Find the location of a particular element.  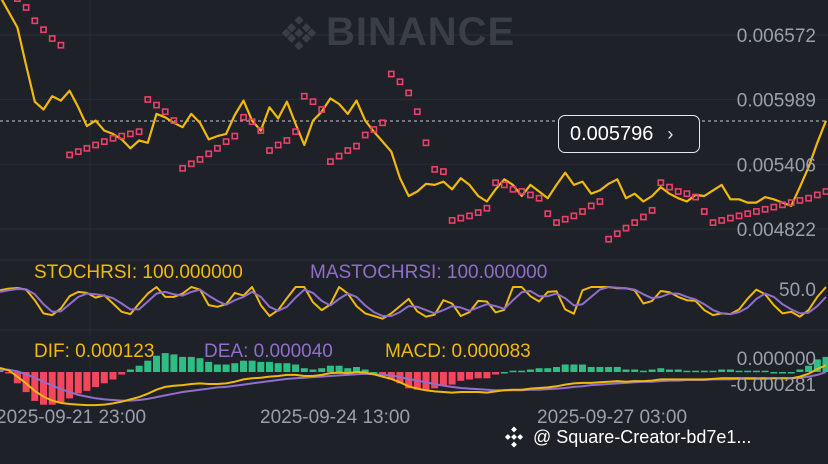

macd-tick-label: 0.000000 is located at coordinates (776, 359).